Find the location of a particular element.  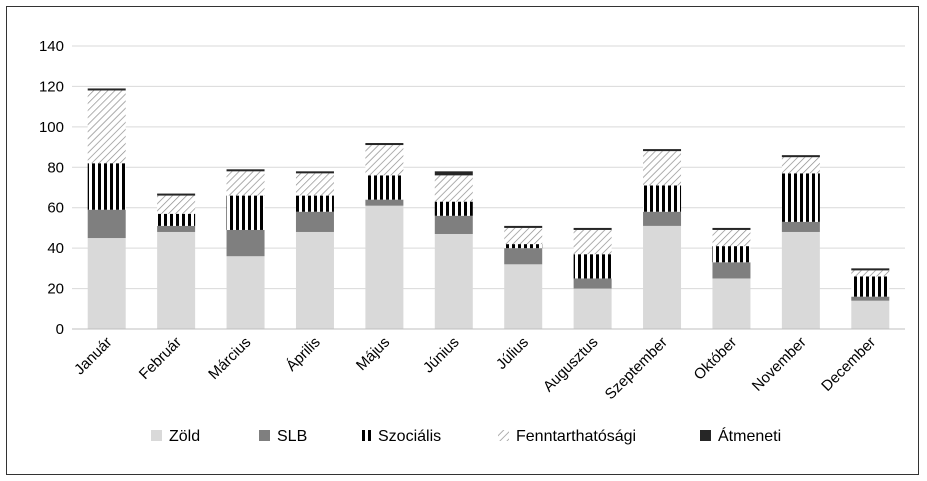

legend-label: Átmeneti is located at coordinates (749, 435).